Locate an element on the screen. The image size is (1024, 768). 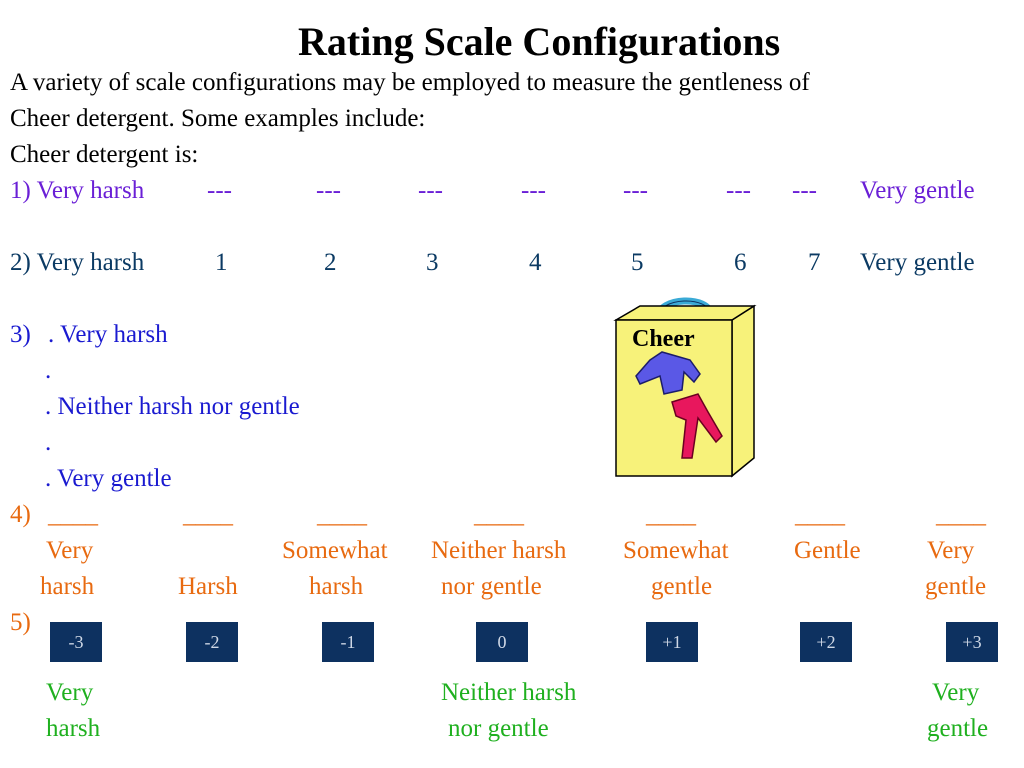
scale-5-box: -3 is located at coordinates (76, 642).